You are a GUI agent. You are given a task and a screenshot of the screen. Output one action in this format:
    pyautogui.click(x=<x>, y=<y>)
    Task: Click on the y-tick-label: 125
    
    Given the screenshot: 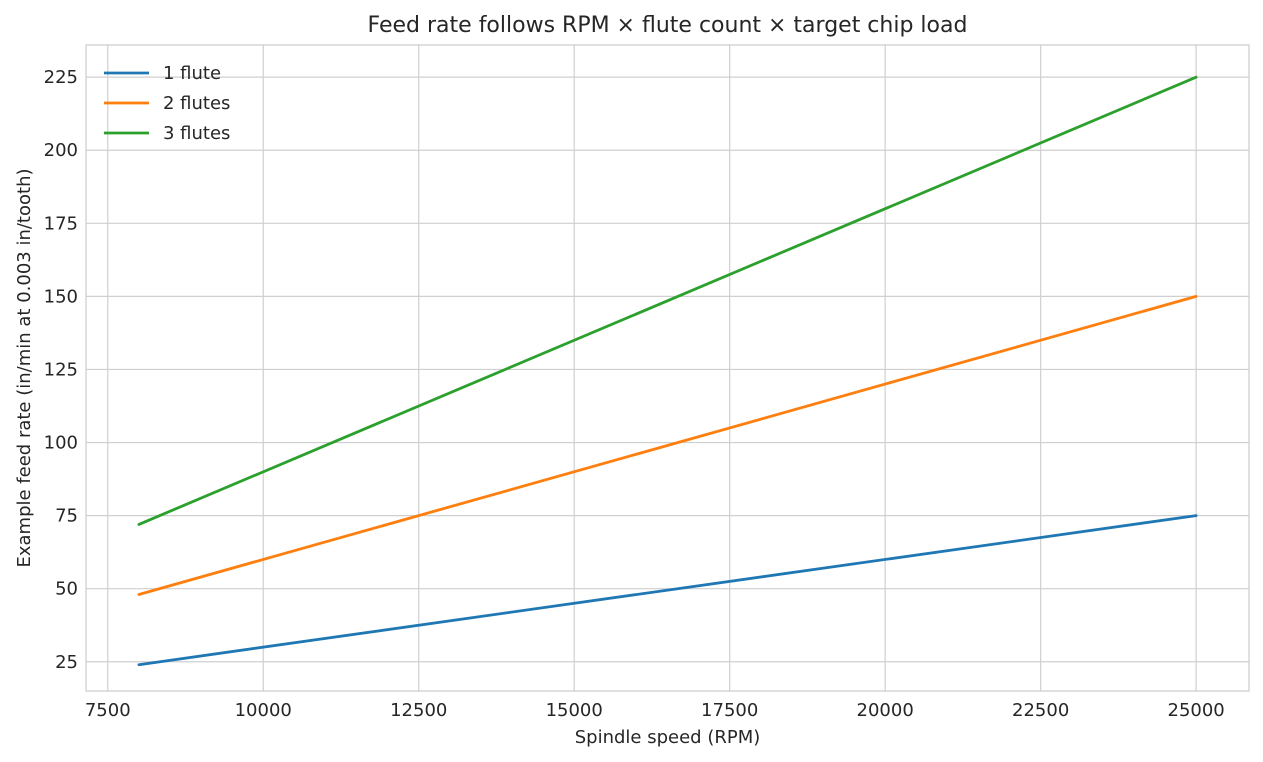 What is the action you would take?
    pyautogui.click(x=61, y=369)
    